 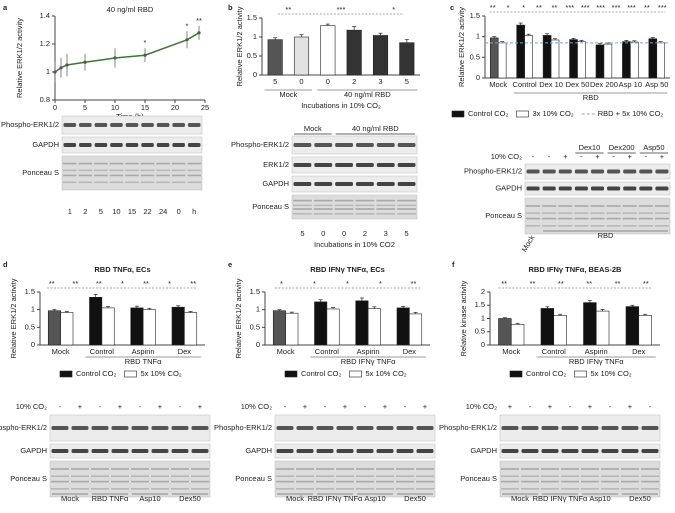 I want to click on y-tick-label: 0.5, so click(x=475, y=56).